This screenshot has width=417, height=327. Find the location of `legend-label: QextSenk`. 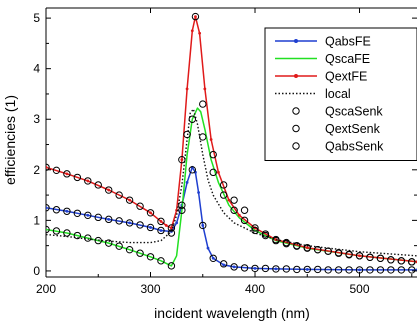

legend-label: QextSenk is located at coordinates (353, 129).